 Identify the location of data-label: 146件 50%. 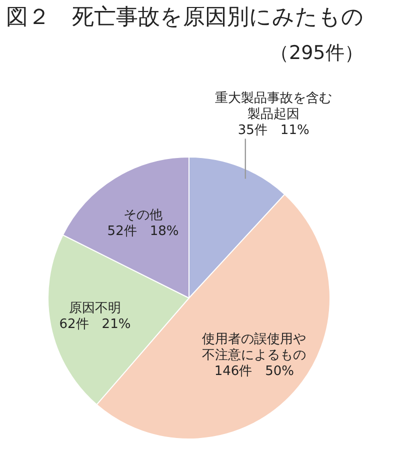
(254, 372).